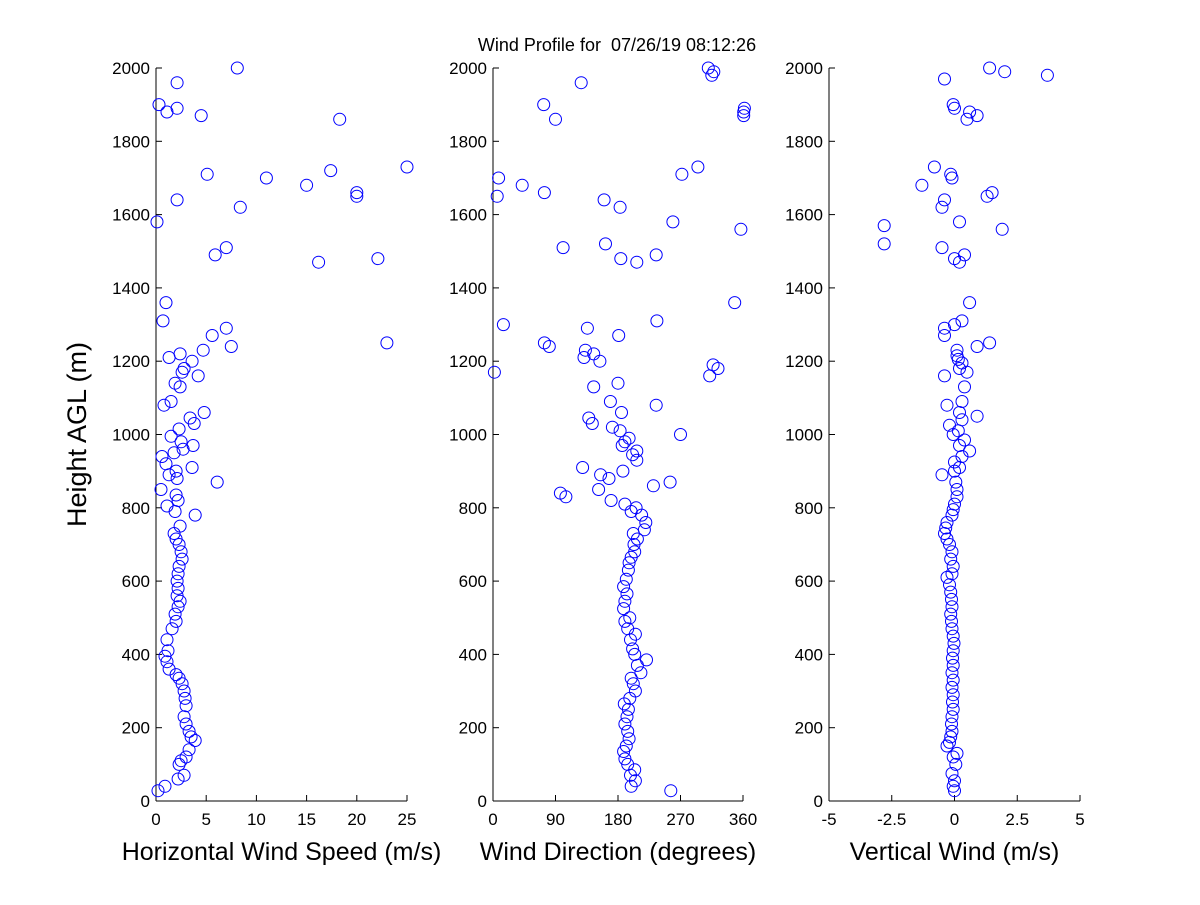  I want to click on y-axis-label: Height AGL (m), so click(77, 434).